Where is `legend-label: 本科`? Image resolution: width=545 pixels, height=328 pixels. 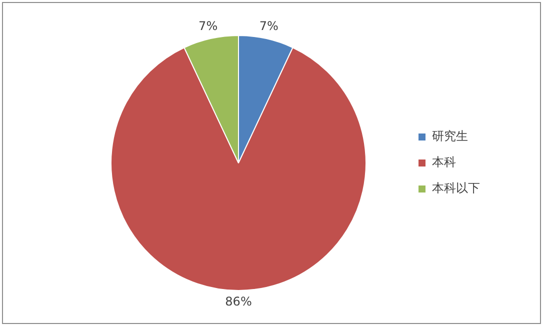 legend-label: 本科 is located at coordinates (444, 162).